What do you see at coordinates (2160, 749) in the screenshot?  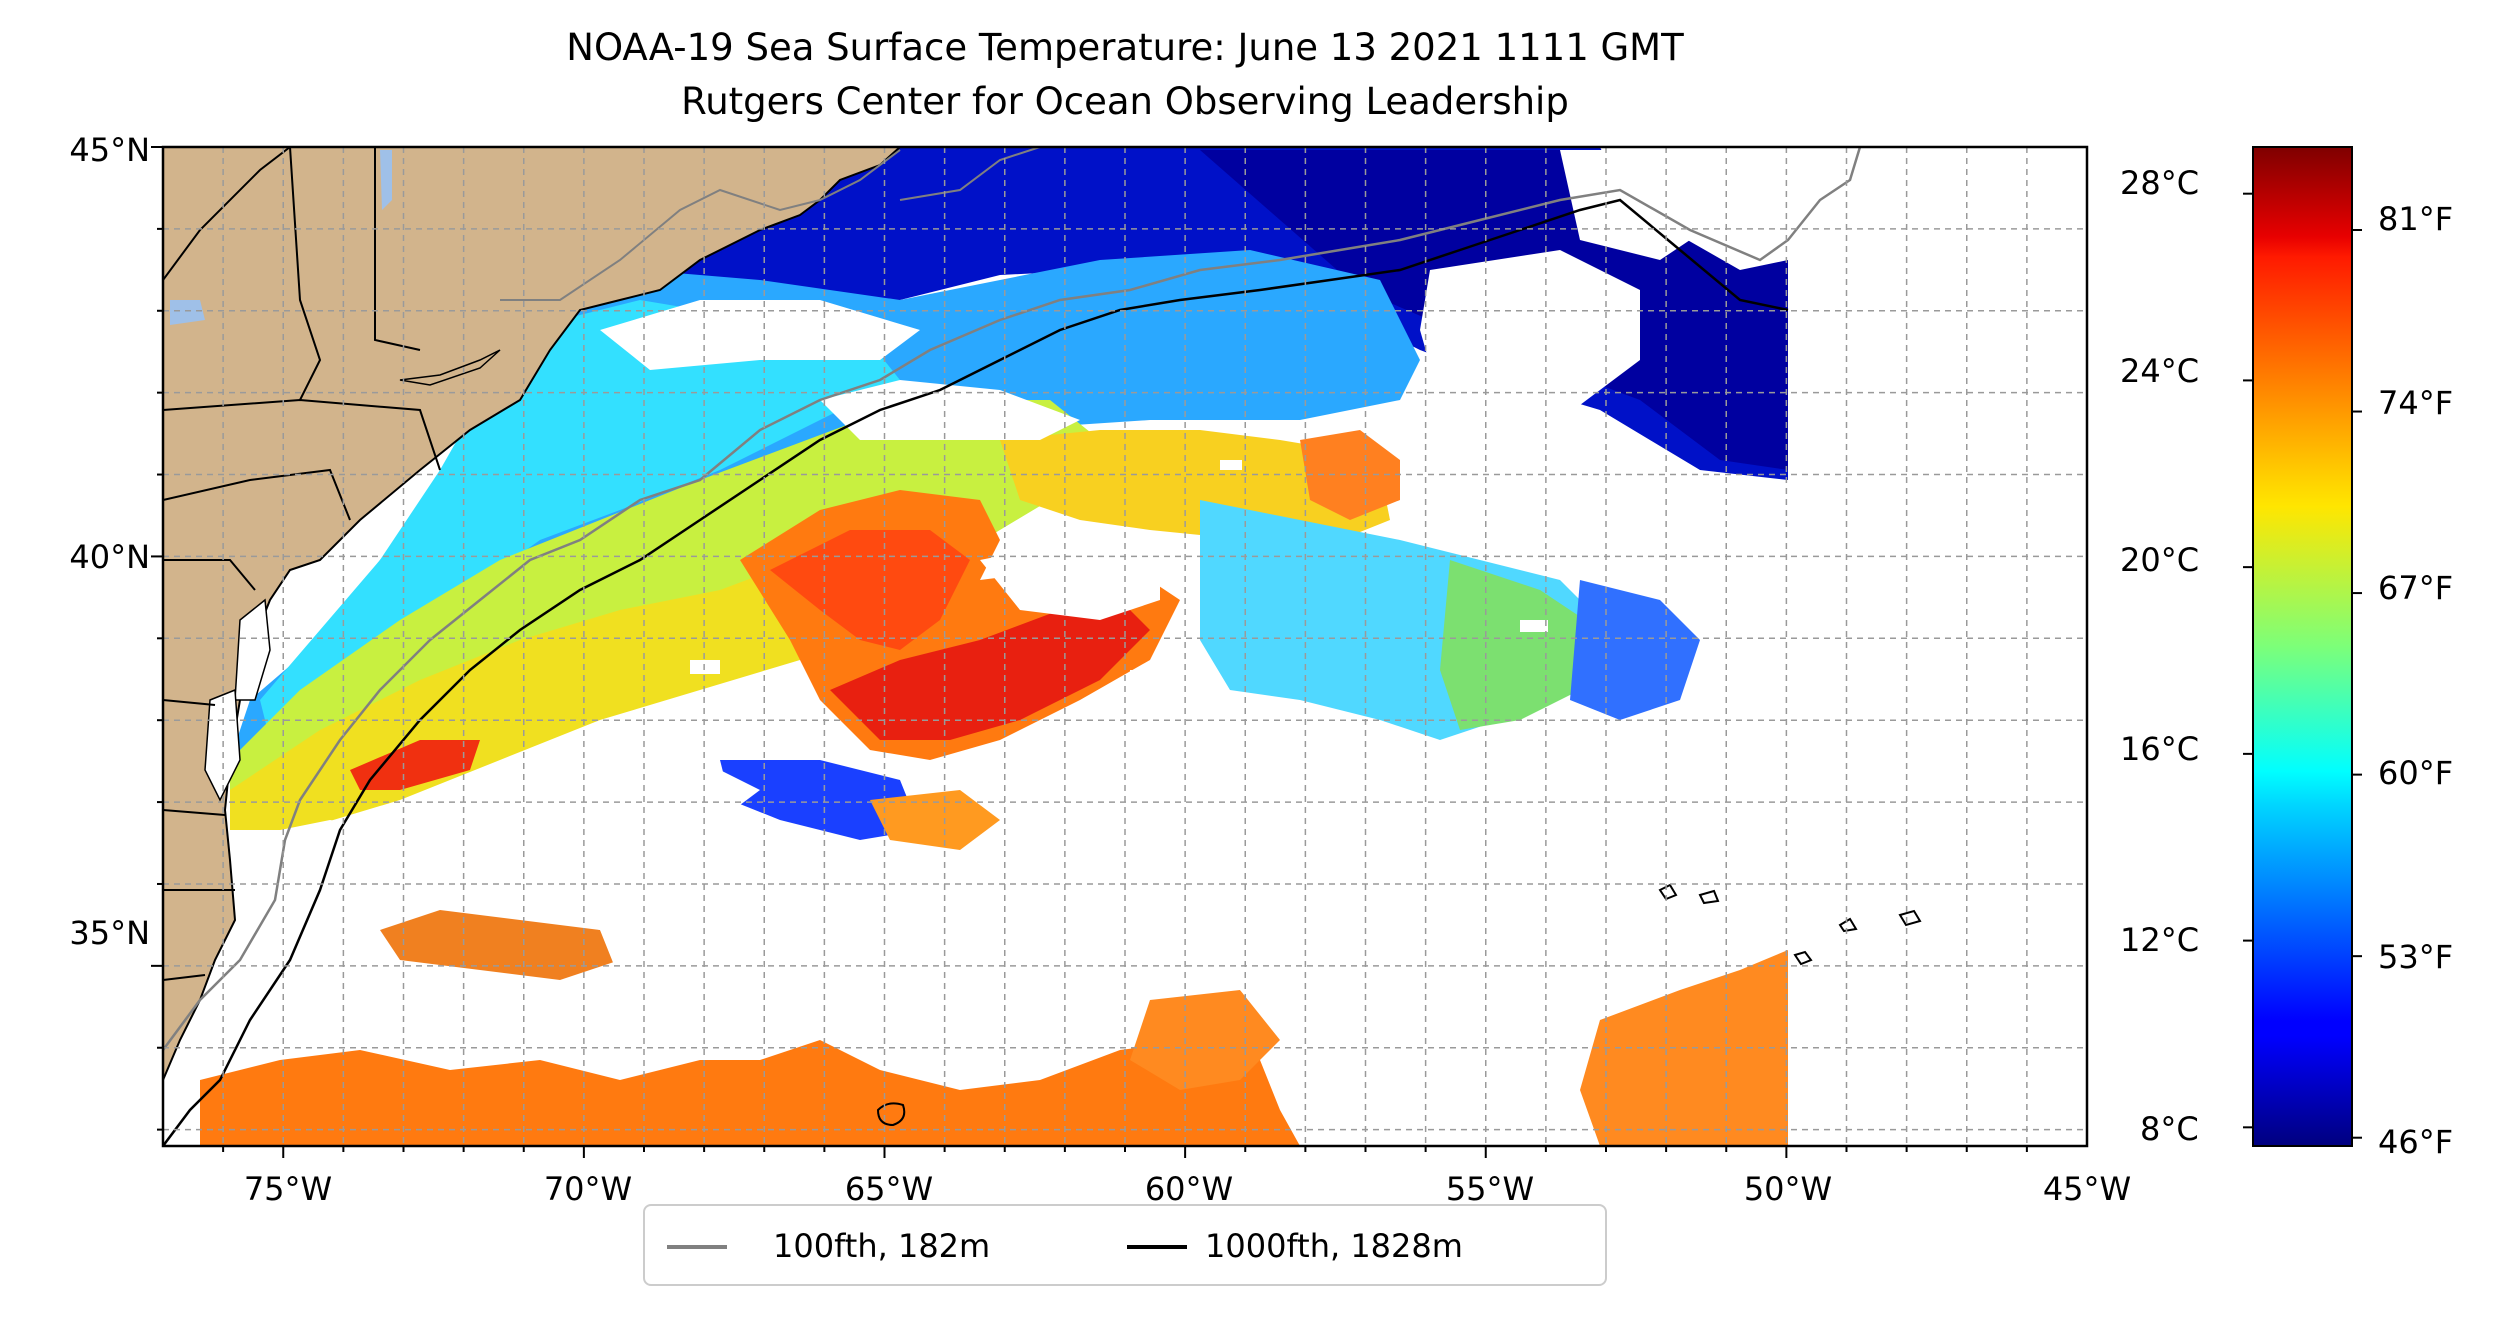 I see `colorbar-label-16c: 16°C` at bounding box center [2160, 749].